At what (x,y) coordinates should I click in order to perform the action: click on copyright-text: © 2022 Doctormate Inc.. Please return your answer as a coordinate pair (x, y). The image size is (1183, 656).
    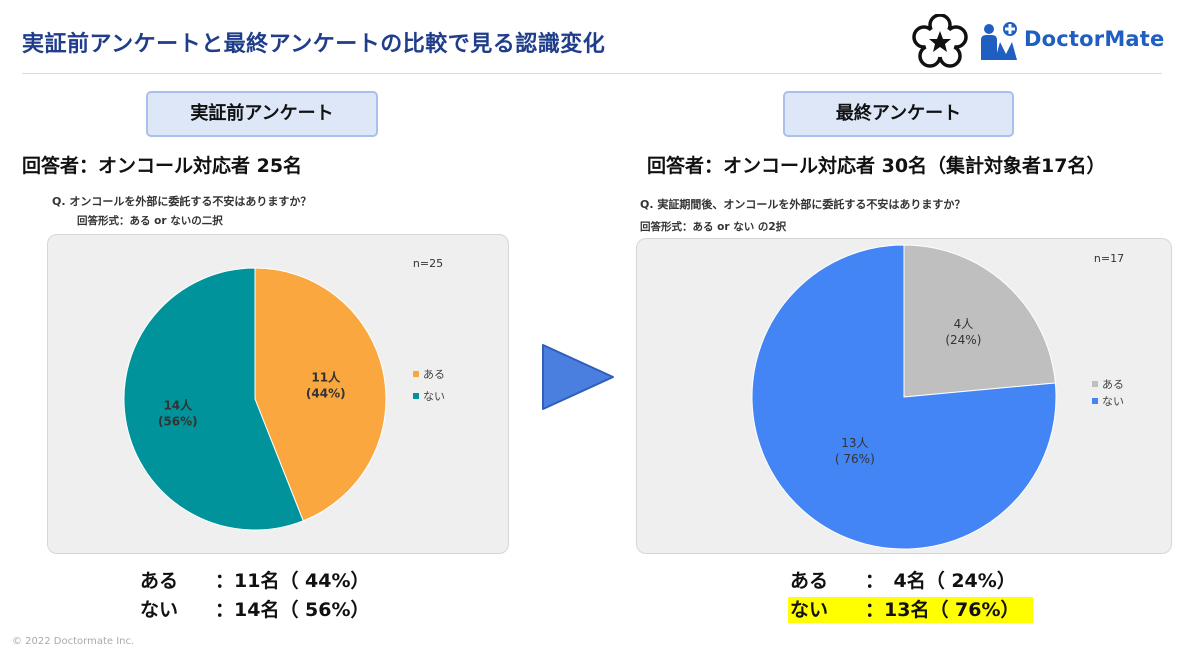
    Looking at the image, I should click on (73, 641).